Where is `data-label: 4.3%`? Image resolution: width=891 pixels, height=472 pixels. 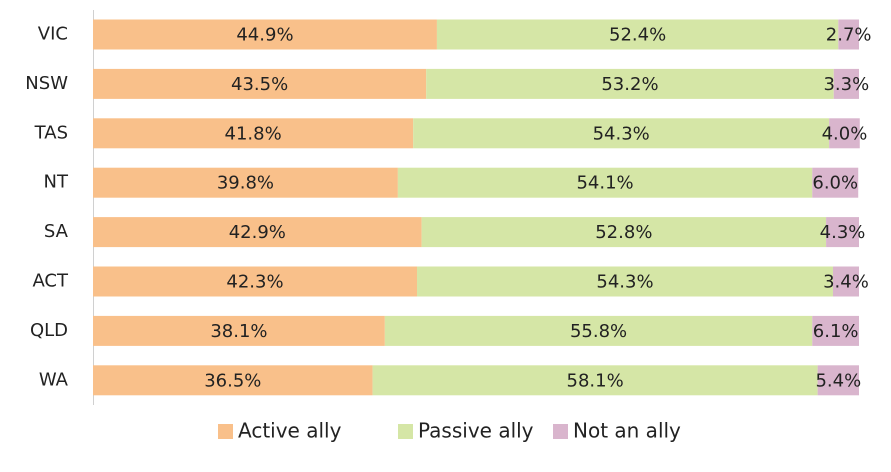 data-label: 4.3% is located at coordinates (843, 232).